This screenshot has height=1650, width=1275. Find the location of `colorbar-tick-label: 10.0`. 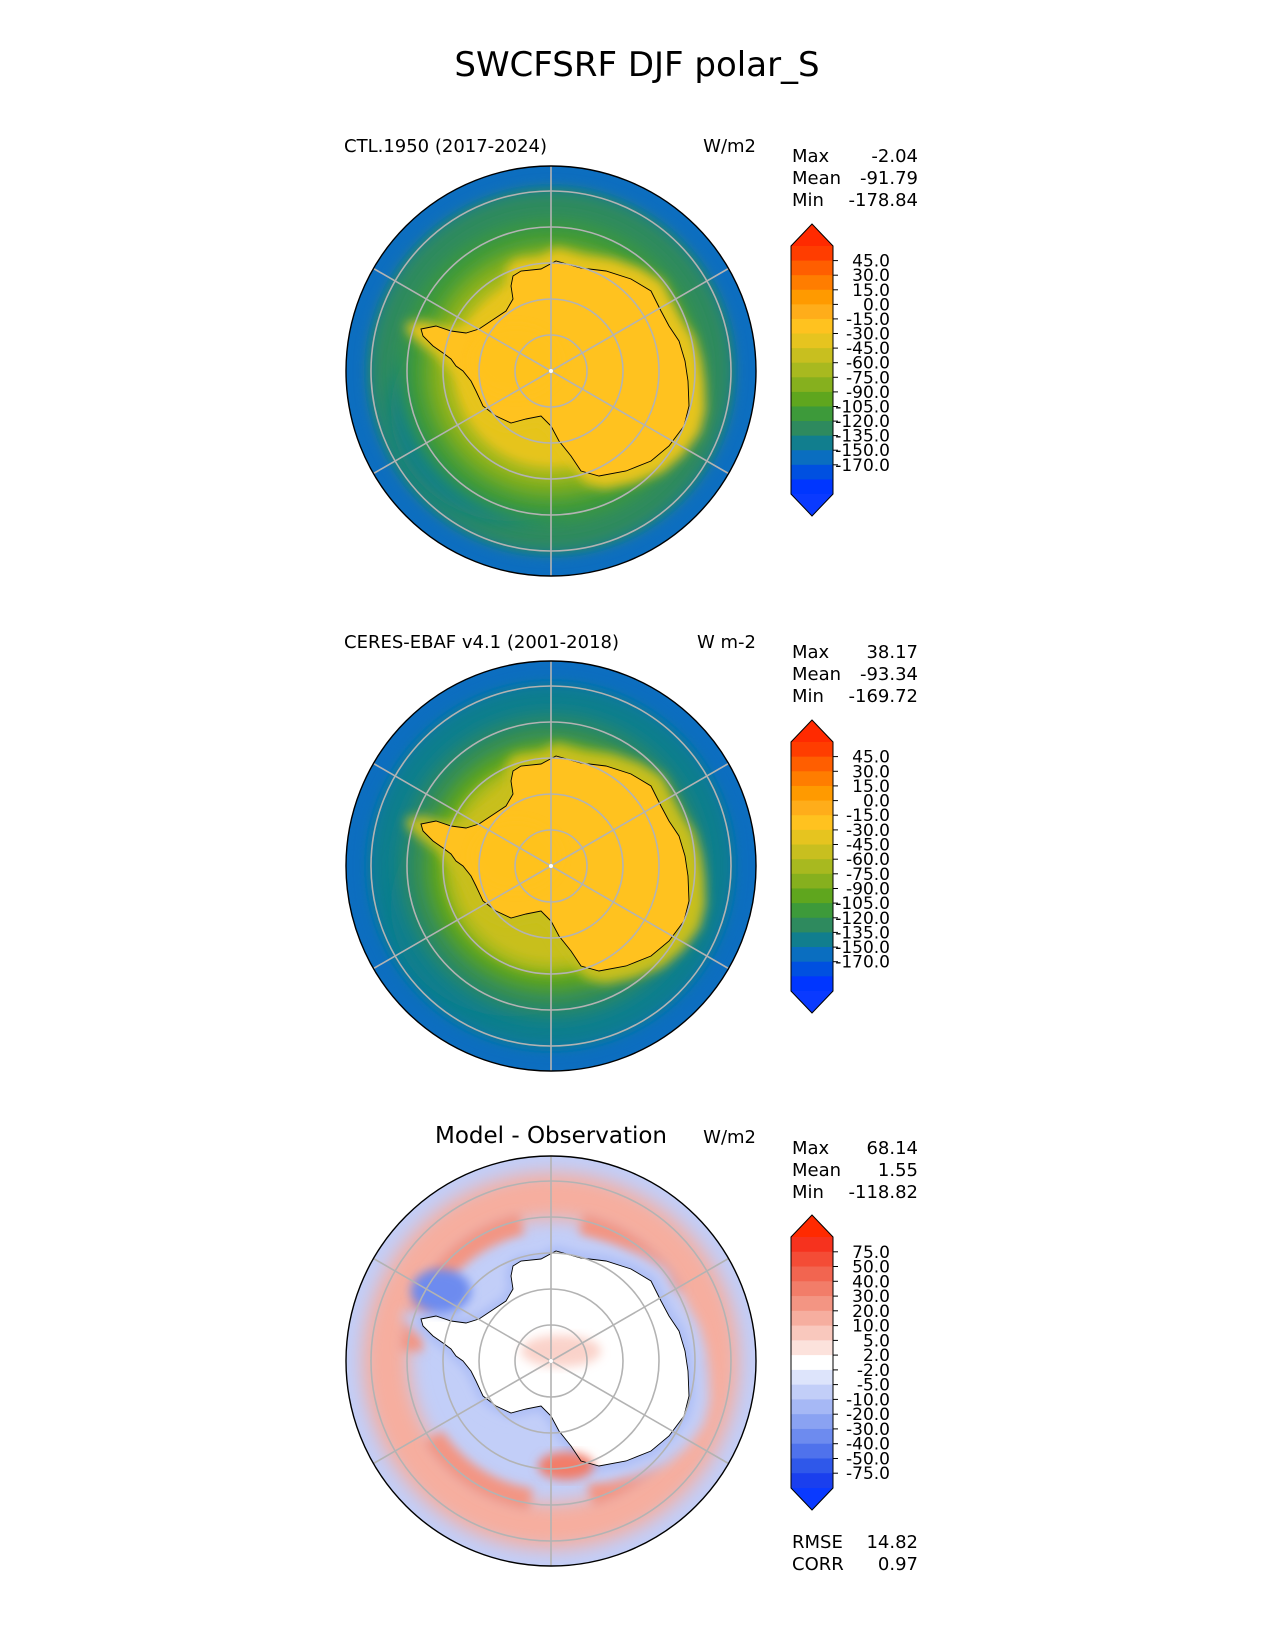

colorbar-tick-label: 10.0 is located at coordinates (871, 1327).